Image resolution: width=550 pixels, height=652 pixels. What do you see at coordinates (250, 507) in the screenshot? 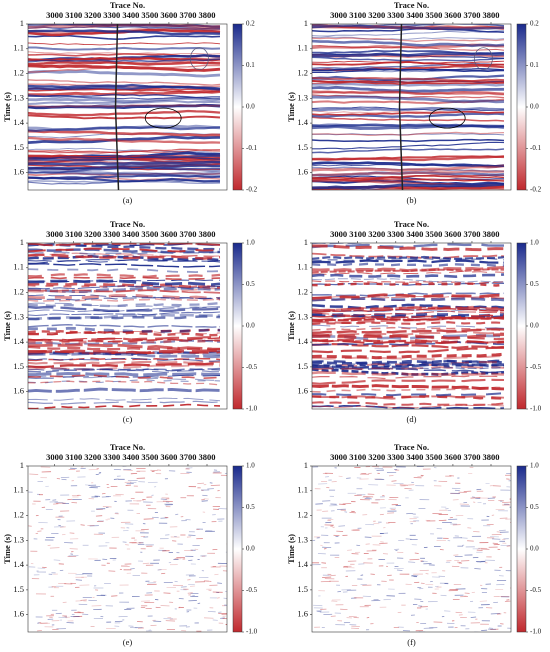
I see `colorbar-tick-label: 0.5` at bounding box center [250, 507].